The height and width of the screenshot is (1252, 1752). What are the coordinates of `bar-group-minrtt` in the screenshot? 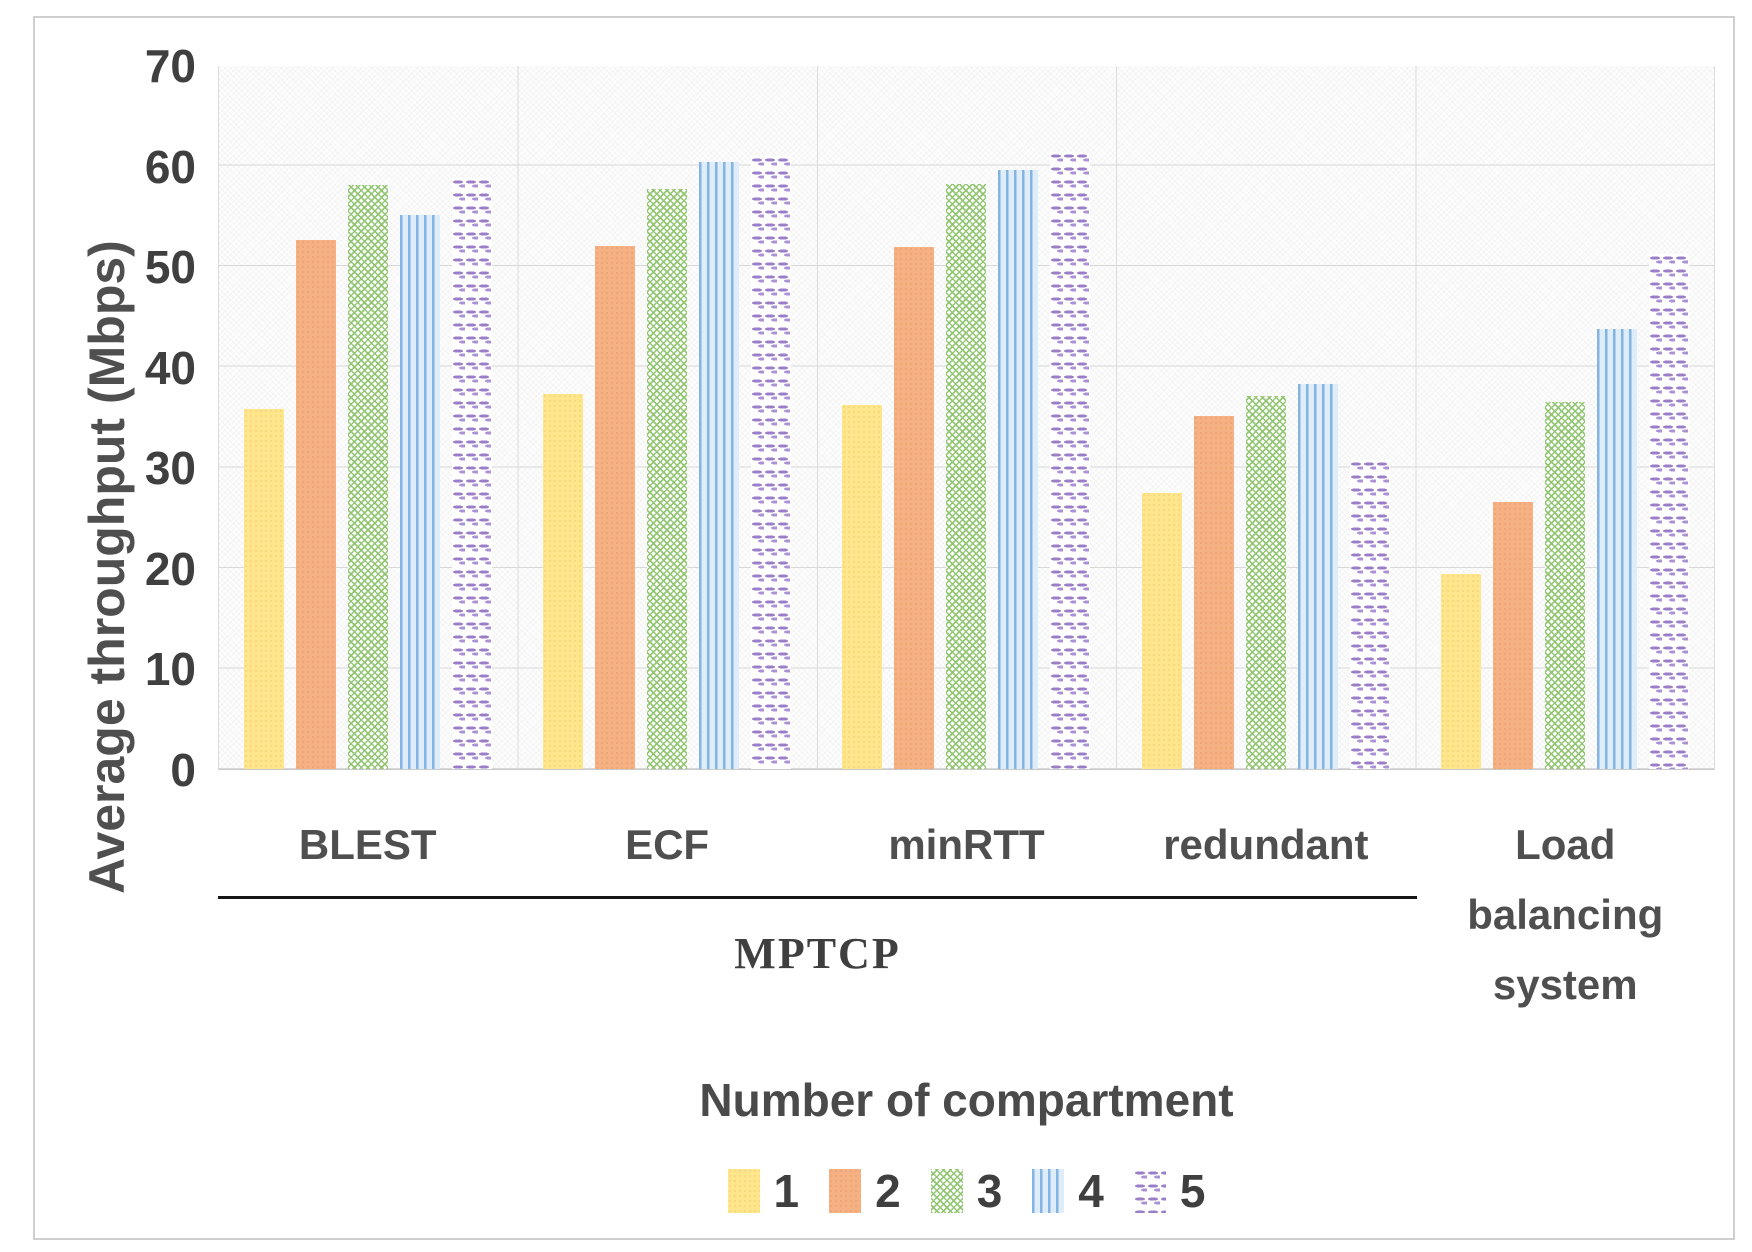 It's located at (966, 417).